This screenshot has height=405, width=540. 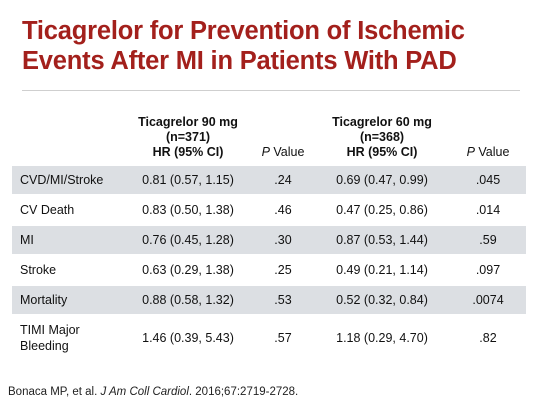 What do you see at coordinates (188, 270) in the screenshot?
I see `hr-90: 0.63 (0.29, 1.38)` at bounding box center [188, 270].